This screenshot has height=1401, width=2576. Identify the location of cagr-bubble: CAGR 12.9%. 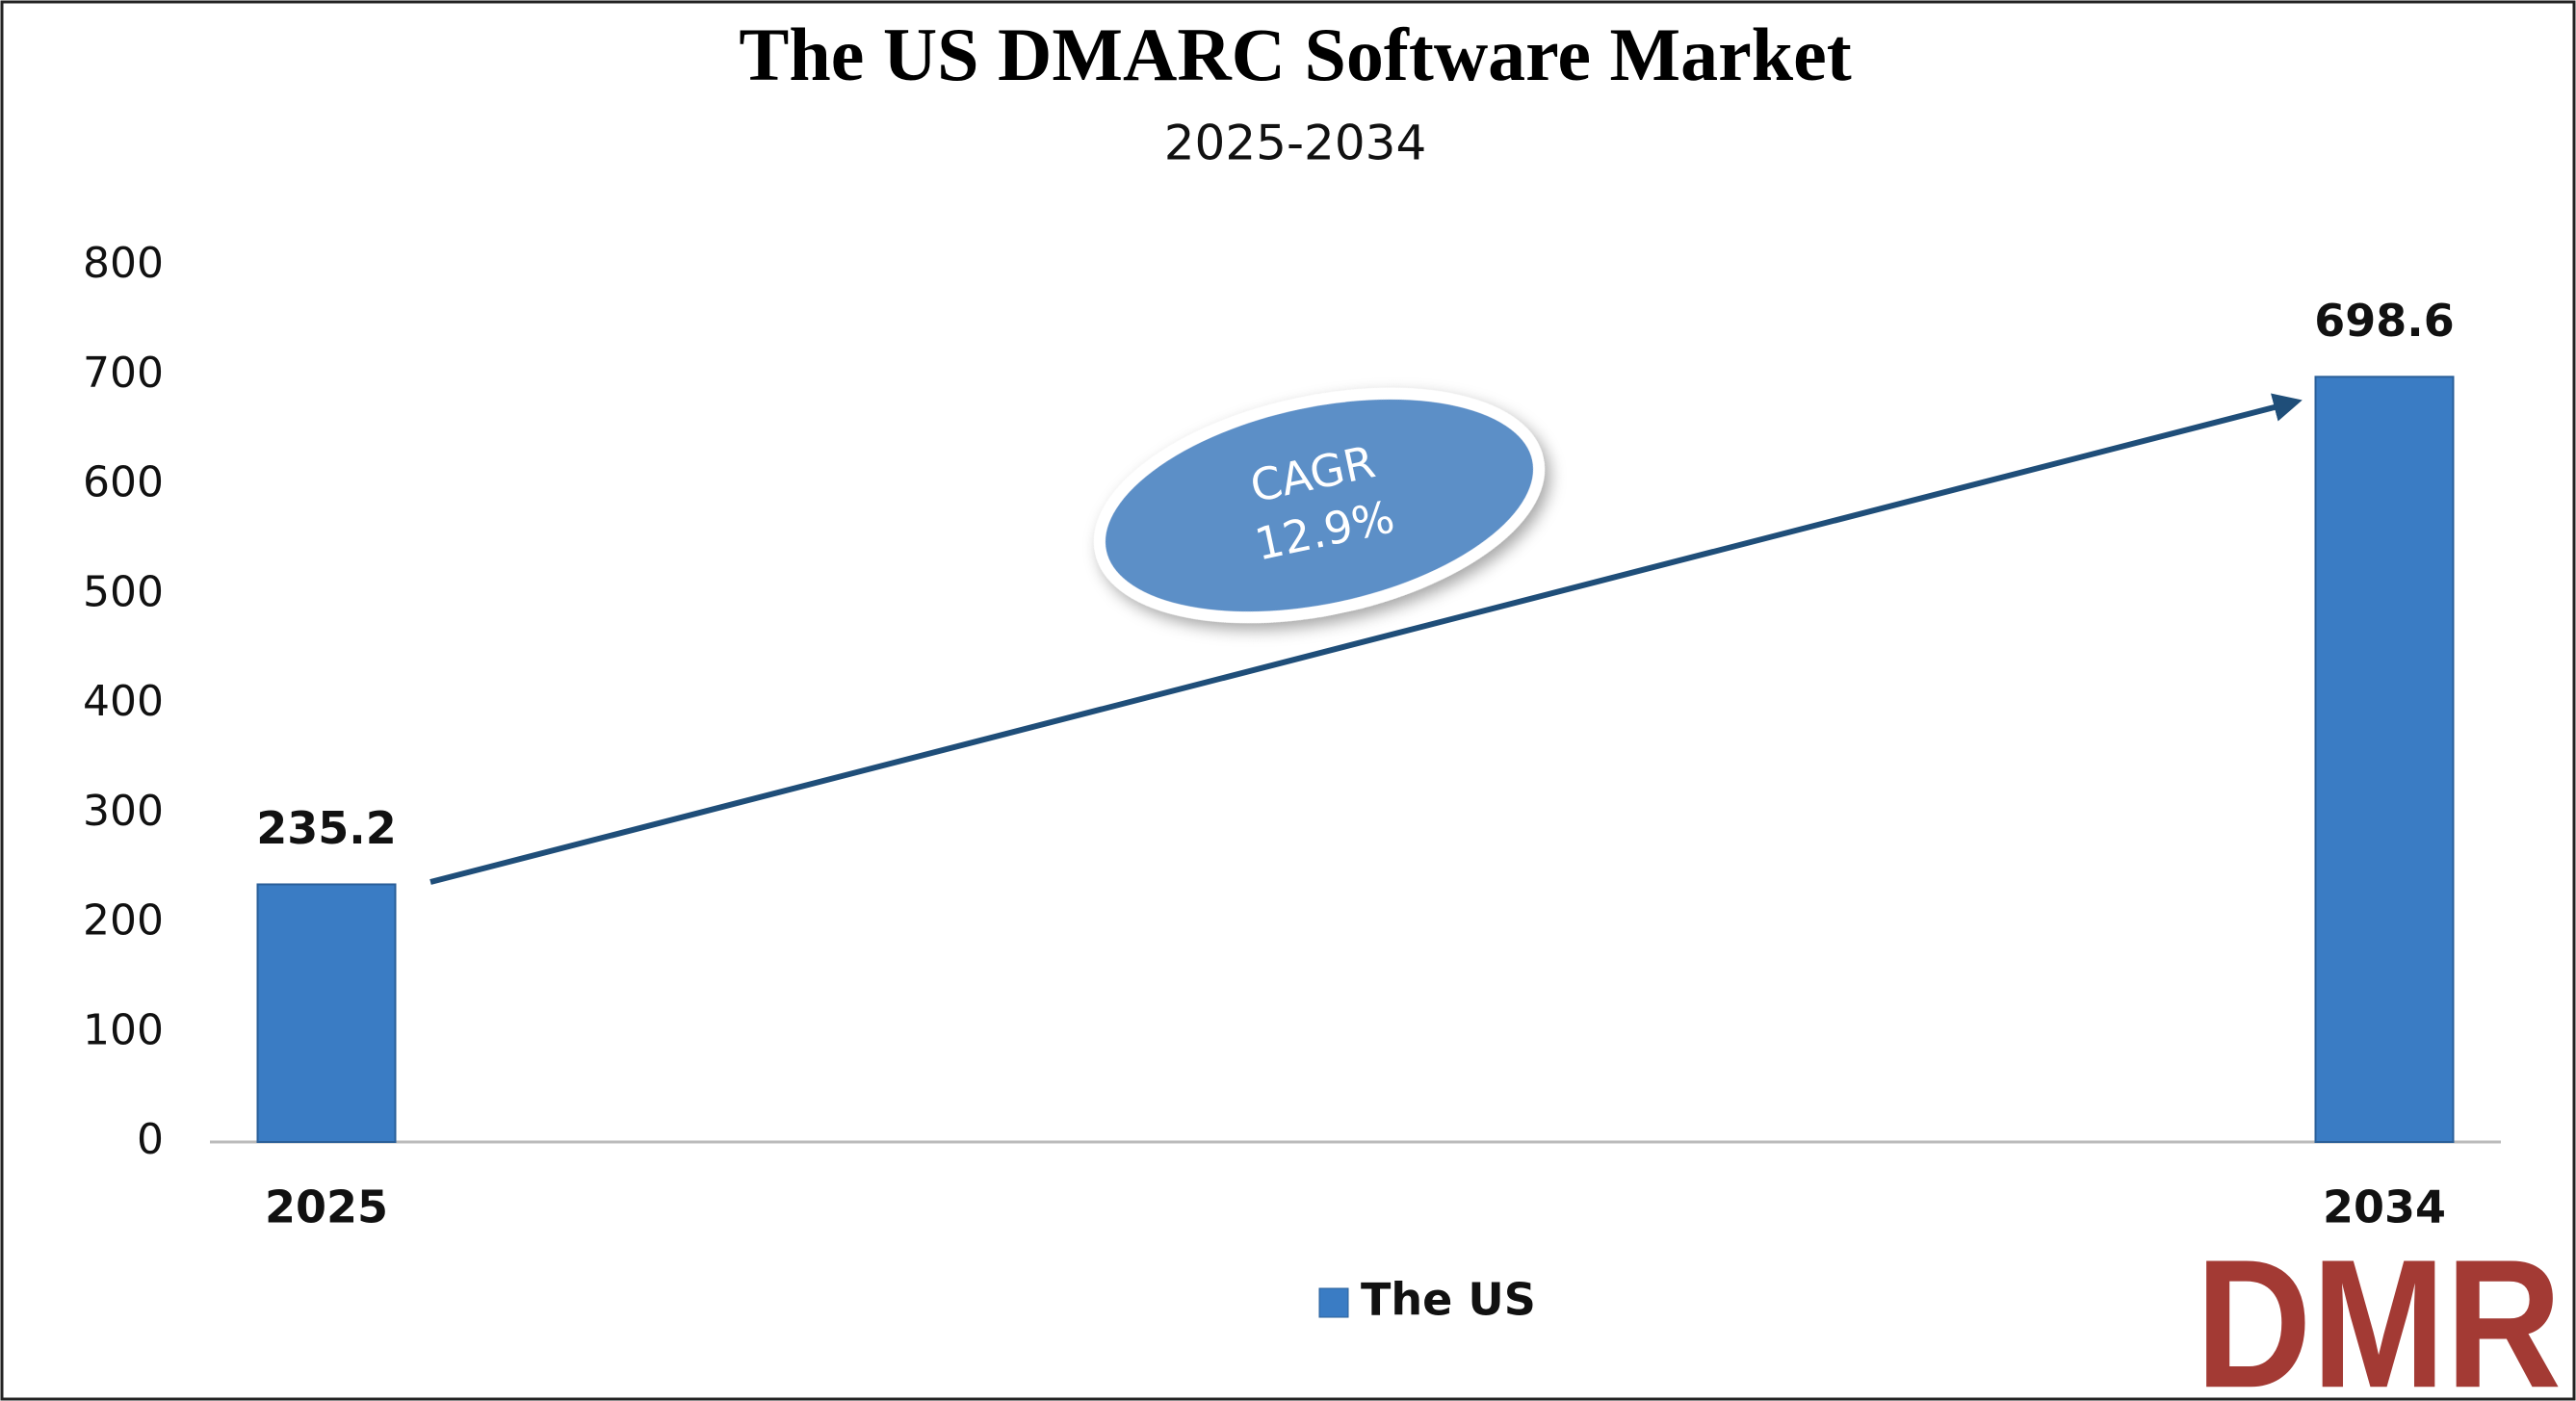
(1319, 506).